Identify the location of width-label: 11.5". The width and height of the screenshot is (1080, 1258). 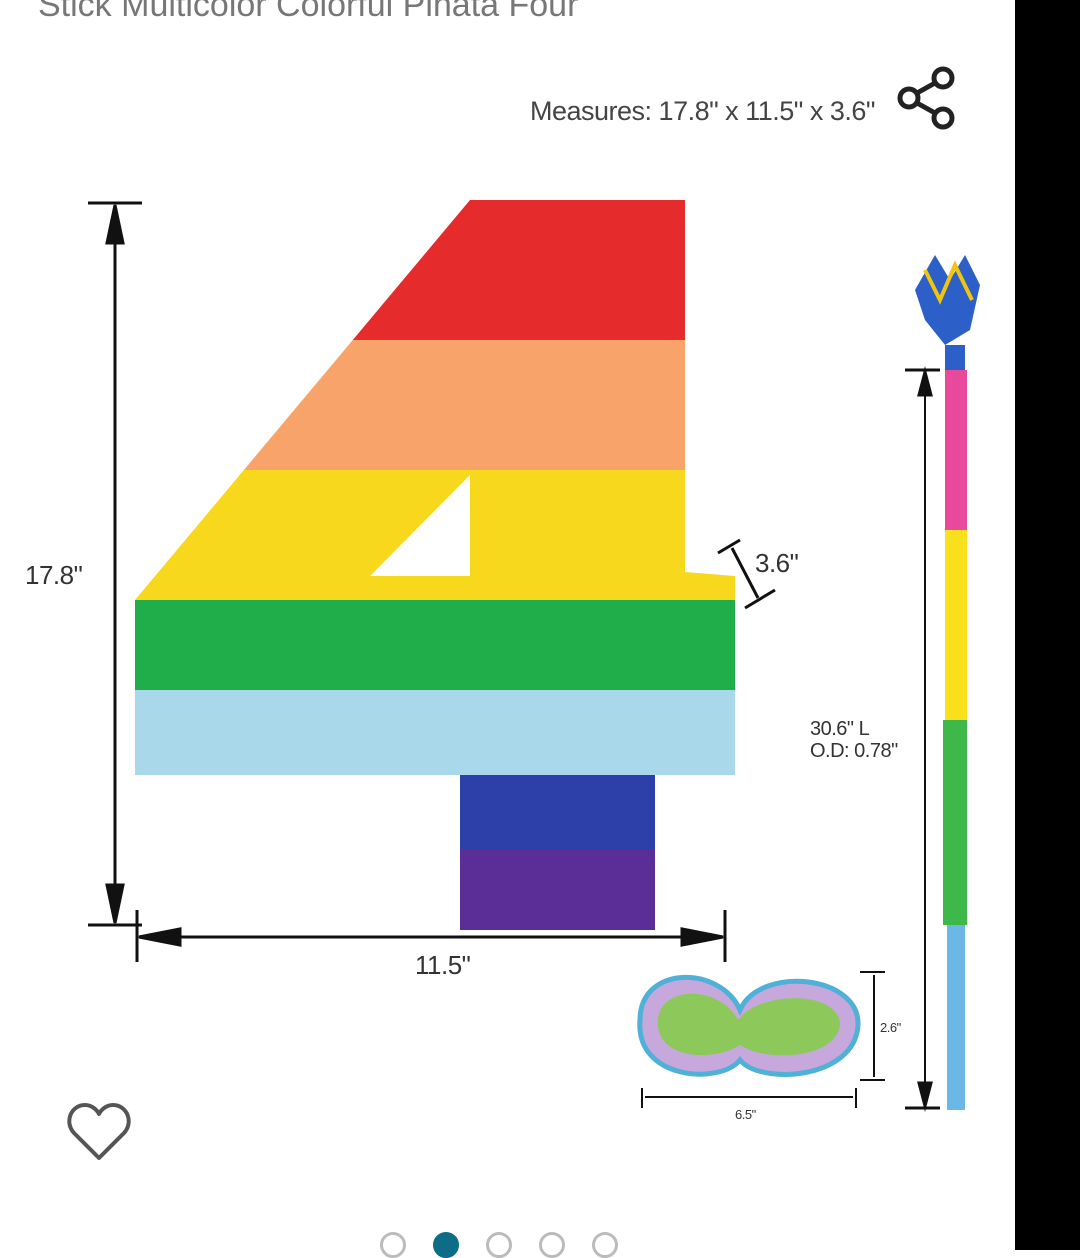
(443, 965).